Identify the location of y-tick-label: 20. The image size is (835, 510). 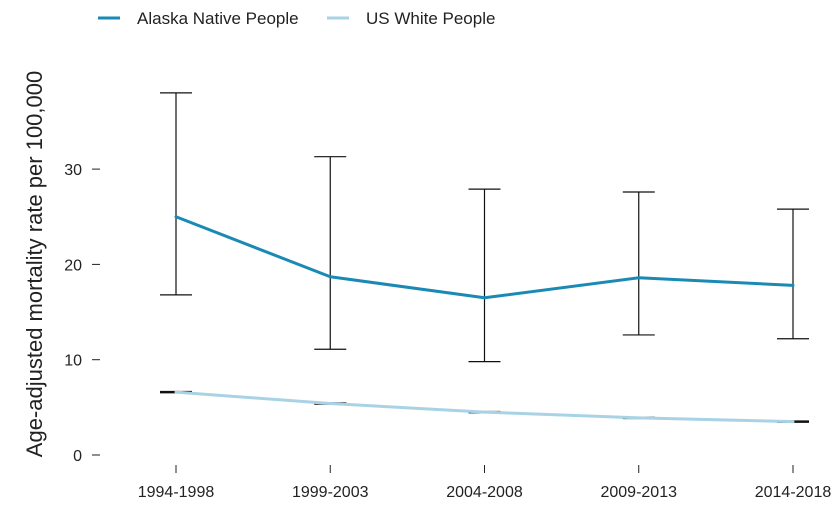
(73, 265).